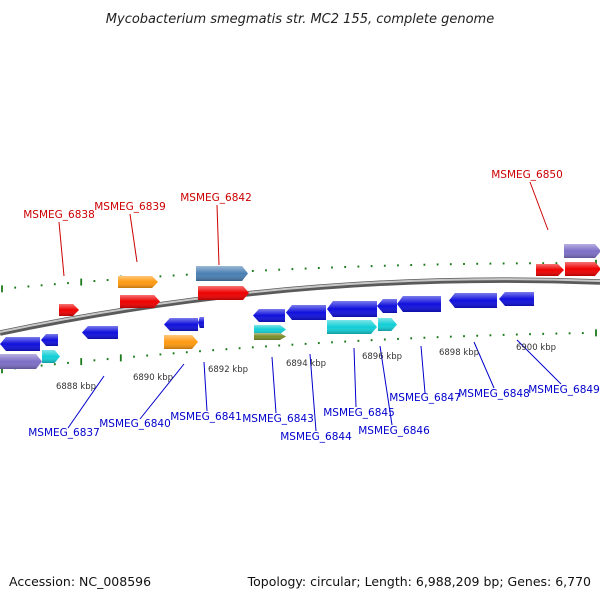 This screenshot has height=600, width=600. I want to click on gene-label-msmeg-6845: MSMEG_6845, so click(359, 413).